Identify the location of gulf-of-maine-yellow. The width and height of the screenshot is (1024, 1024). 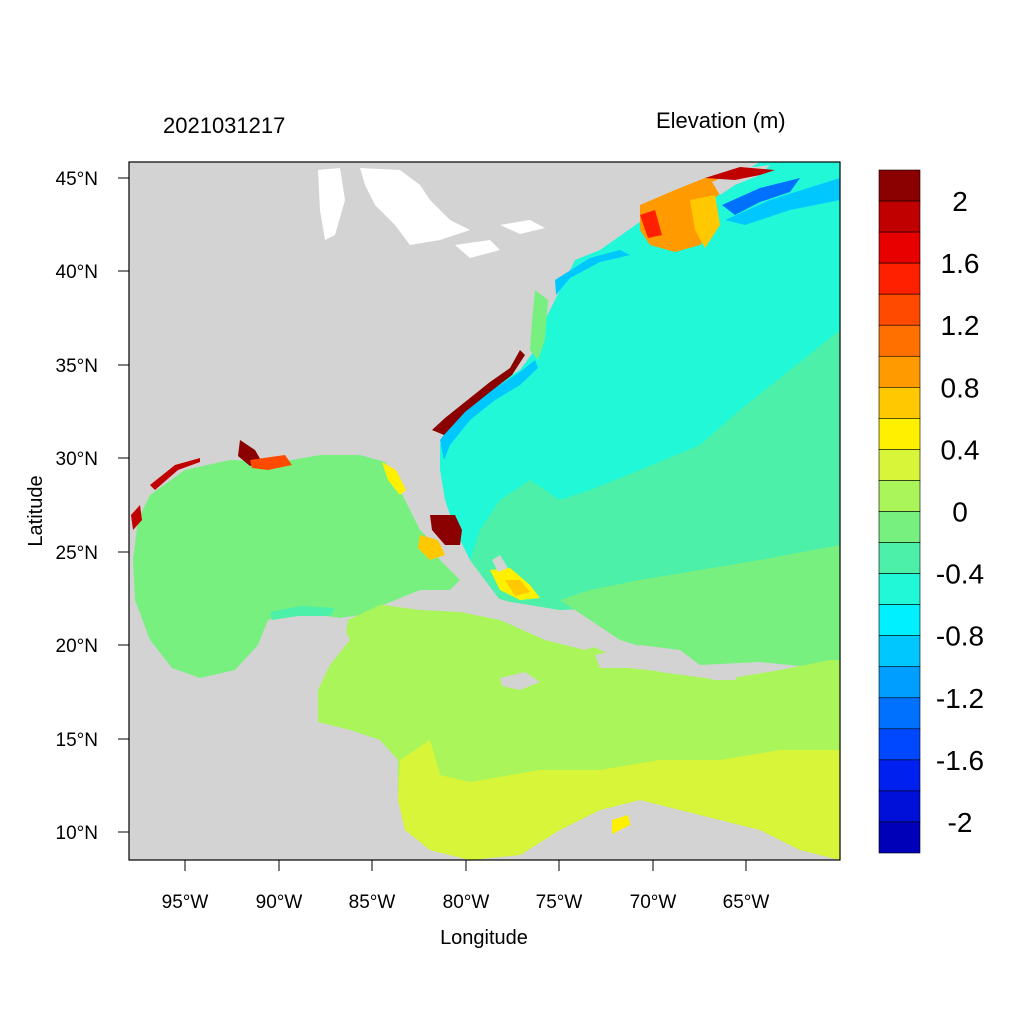
(705, 221).